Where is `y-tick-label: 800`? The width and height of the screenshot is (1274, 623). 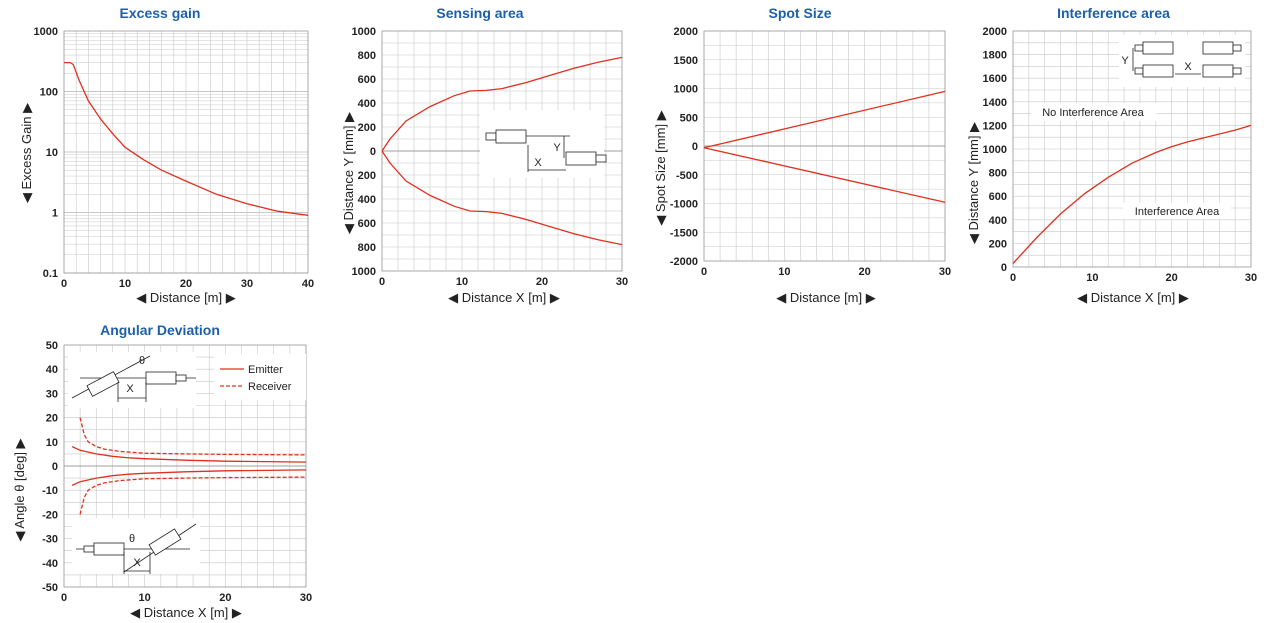
y-tick-label: 800 is located at coordinates (367, 56).